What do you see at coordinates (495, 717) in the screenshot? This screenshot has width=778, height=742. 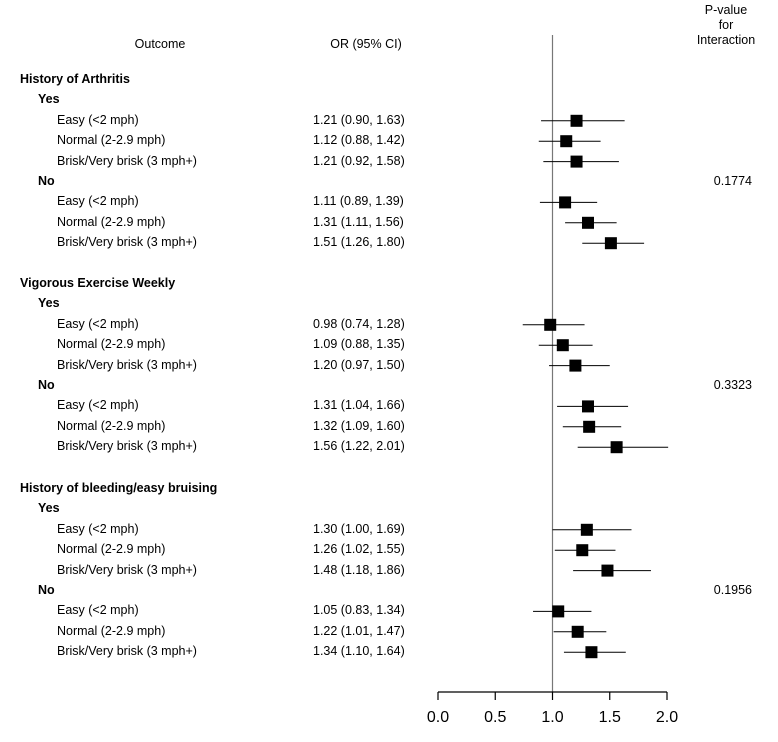 I see `x-tick-label: 0.5` at bounding box center [495, 717].